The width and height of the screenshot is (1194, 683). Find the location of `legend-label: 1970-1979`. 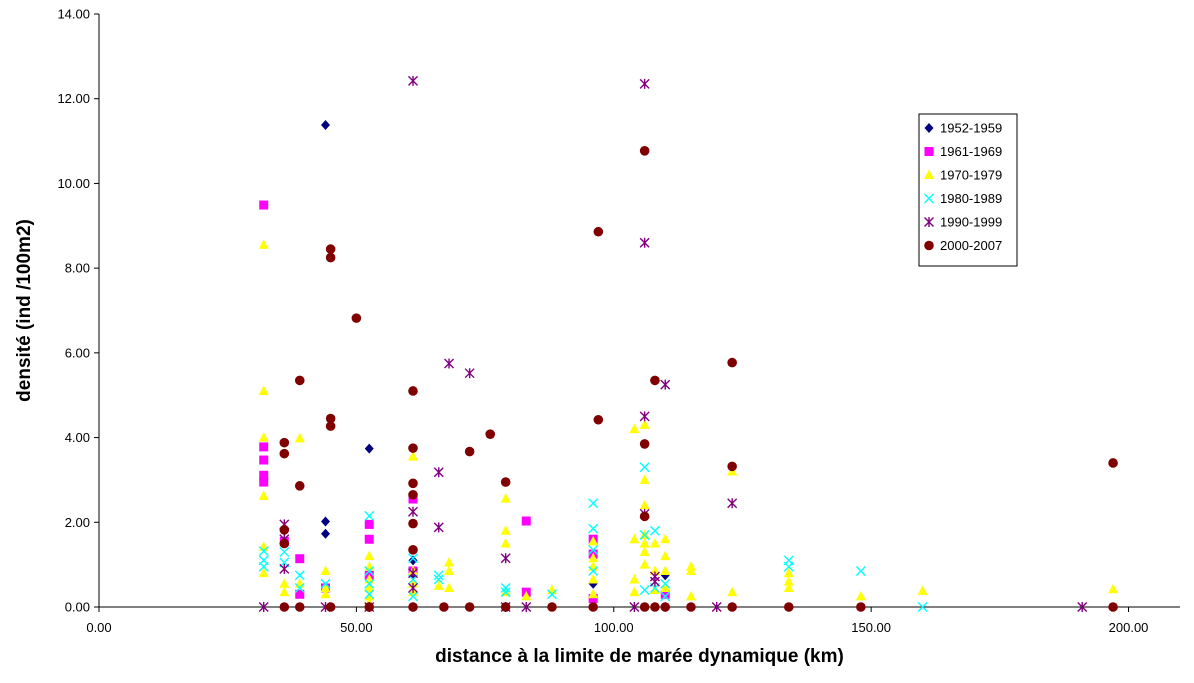

legend-label: 1970-1979 is located at coordinates (971, 175).